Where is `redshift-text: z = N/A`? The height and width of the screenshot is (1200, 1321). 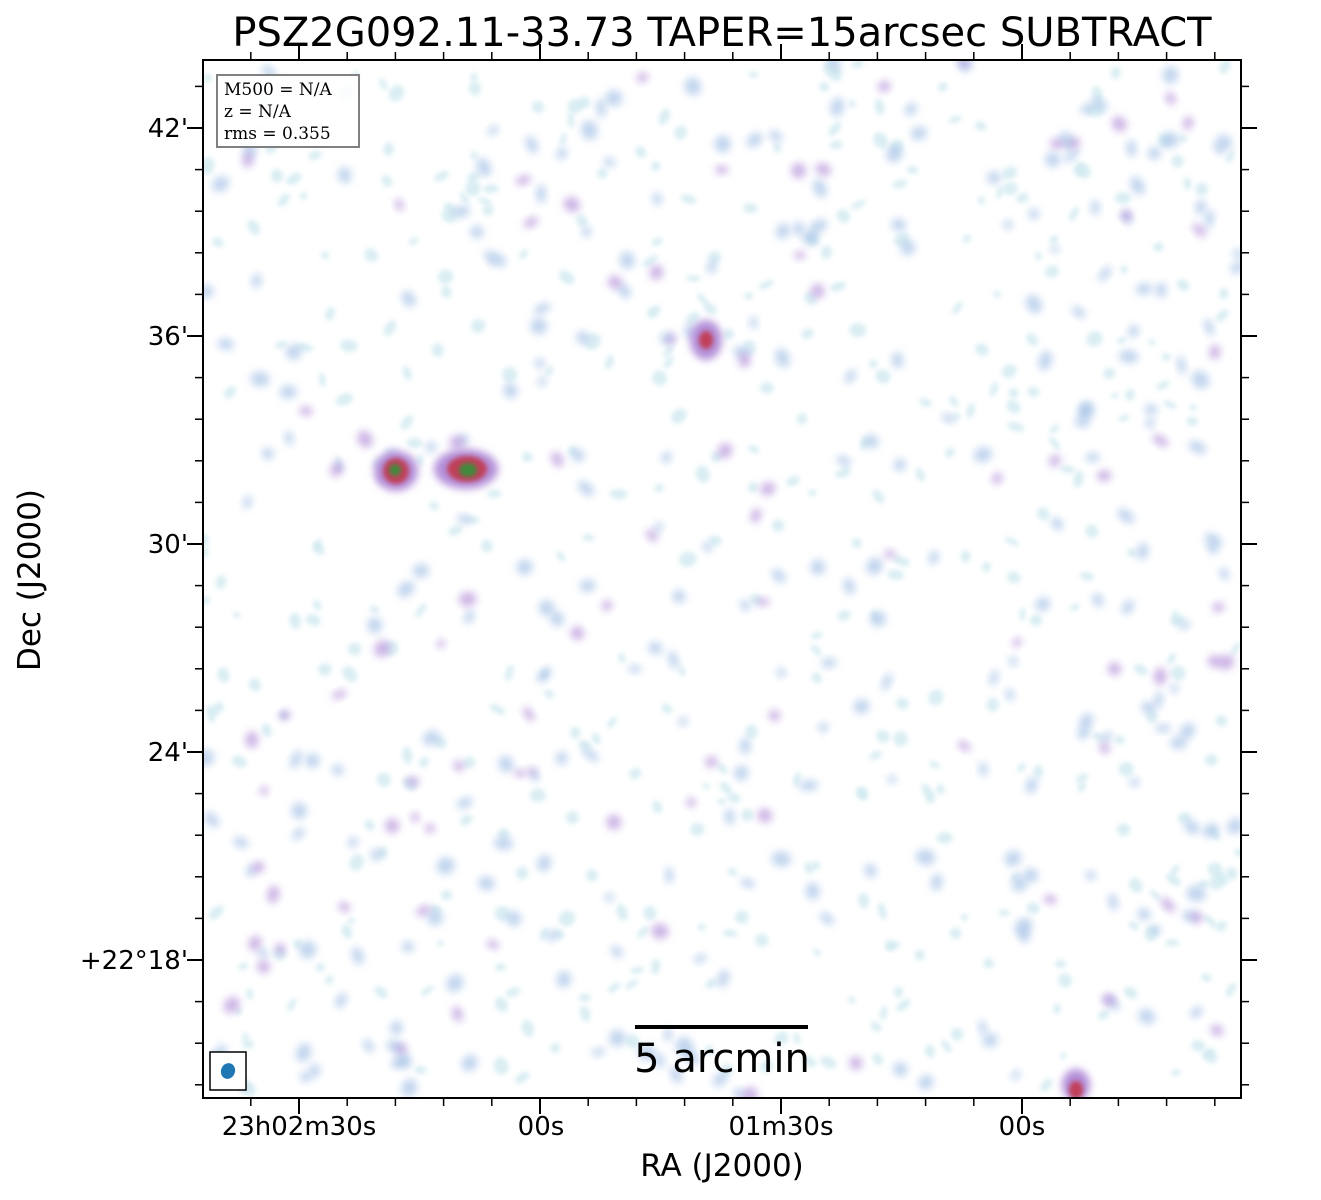
redshift-text: z = N/A is located at coordinates (257, 112).